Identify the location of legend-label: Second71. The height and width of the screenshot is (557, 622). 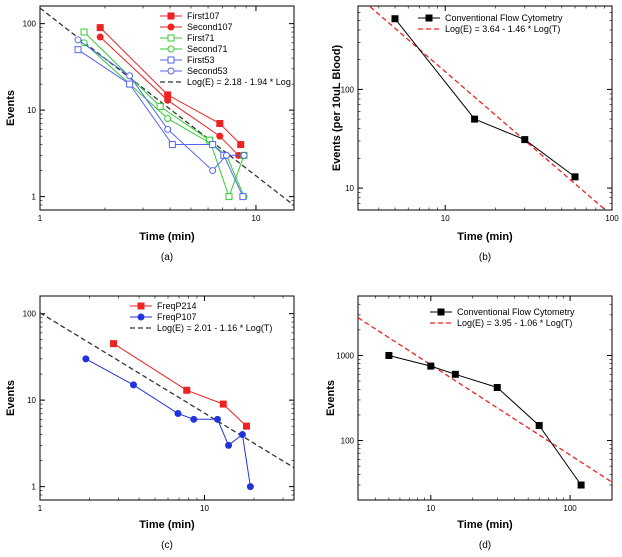
(207, 49).